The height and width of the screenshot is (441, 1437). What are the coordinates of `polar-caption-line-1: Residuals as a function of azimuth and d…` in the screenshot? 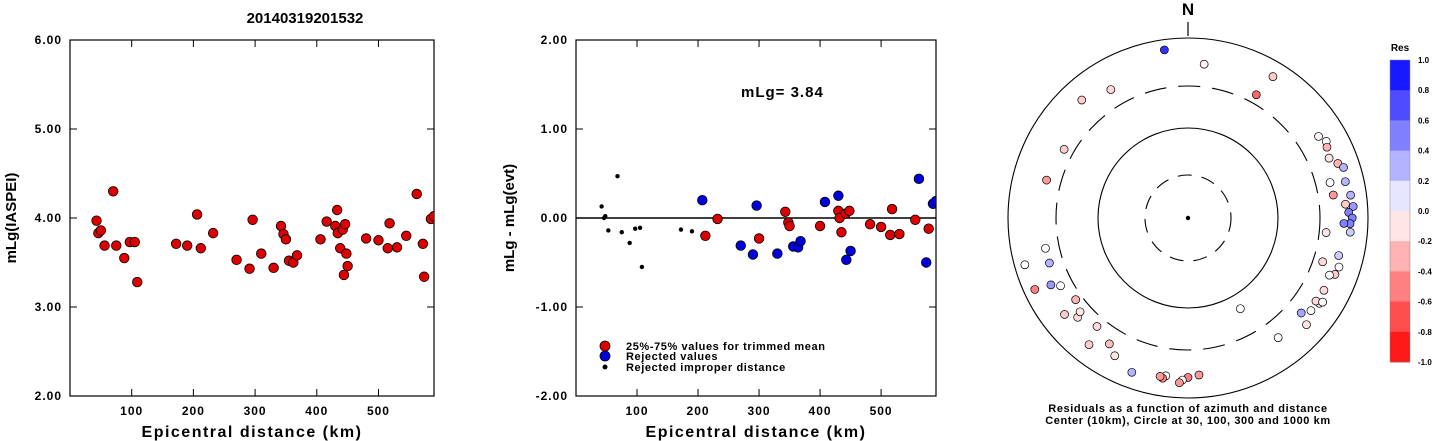 It's located at (1187, 409).